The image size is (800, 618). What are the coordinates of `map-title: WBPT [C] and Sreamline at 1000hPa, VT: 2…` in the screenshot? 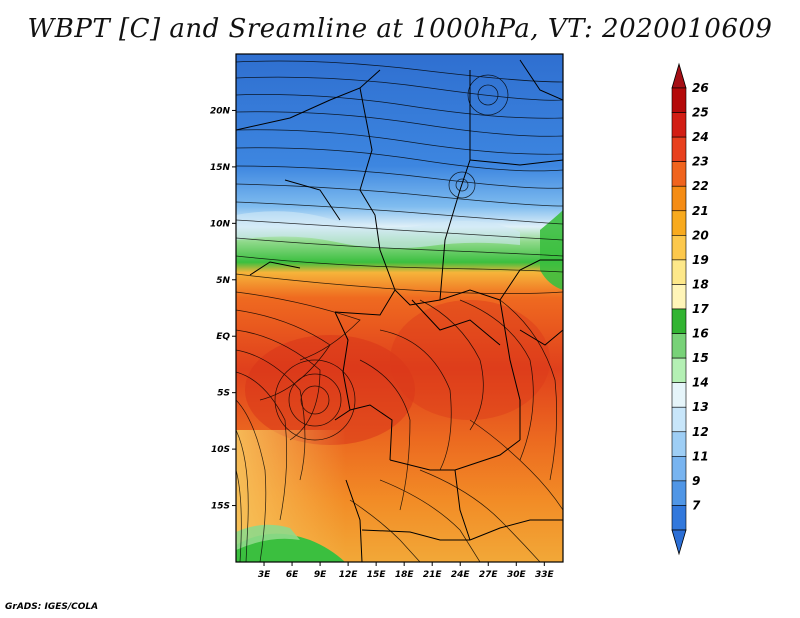 It's located at (400, 29).